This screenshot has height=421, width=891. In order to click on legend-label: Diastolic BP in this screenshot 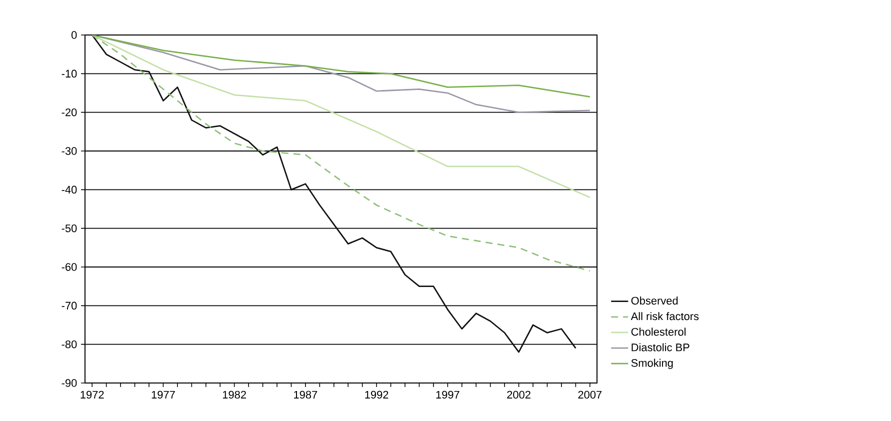, I will do `click(661, 347)`.